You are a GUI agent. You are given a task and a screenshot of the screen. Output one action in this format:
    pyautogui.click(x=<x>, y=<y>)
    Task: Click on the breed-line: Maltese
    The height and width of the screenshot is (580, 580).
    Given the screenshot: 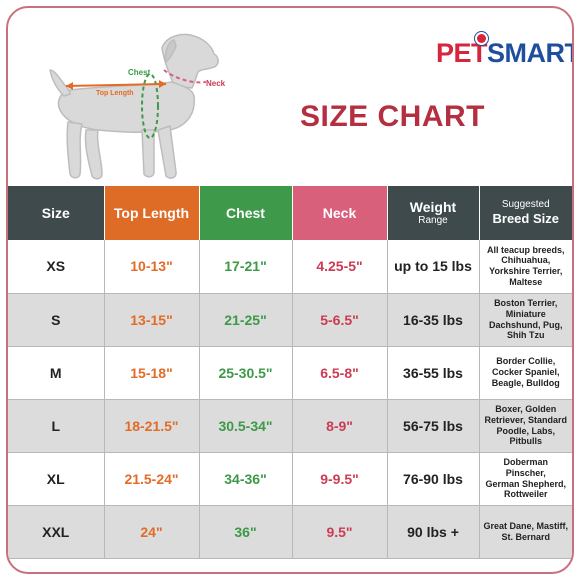 What is the action you would take?
    pyautogui.click(x=526, y=282)
    